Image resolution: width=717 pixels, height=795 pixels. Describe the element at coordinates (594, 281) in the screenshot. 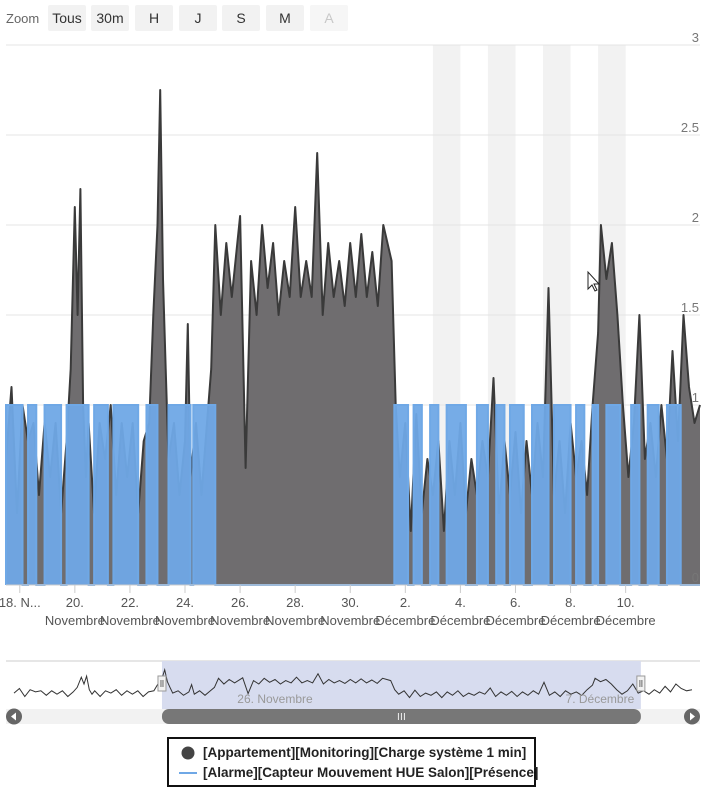

I see `cursor-icon` at that location.